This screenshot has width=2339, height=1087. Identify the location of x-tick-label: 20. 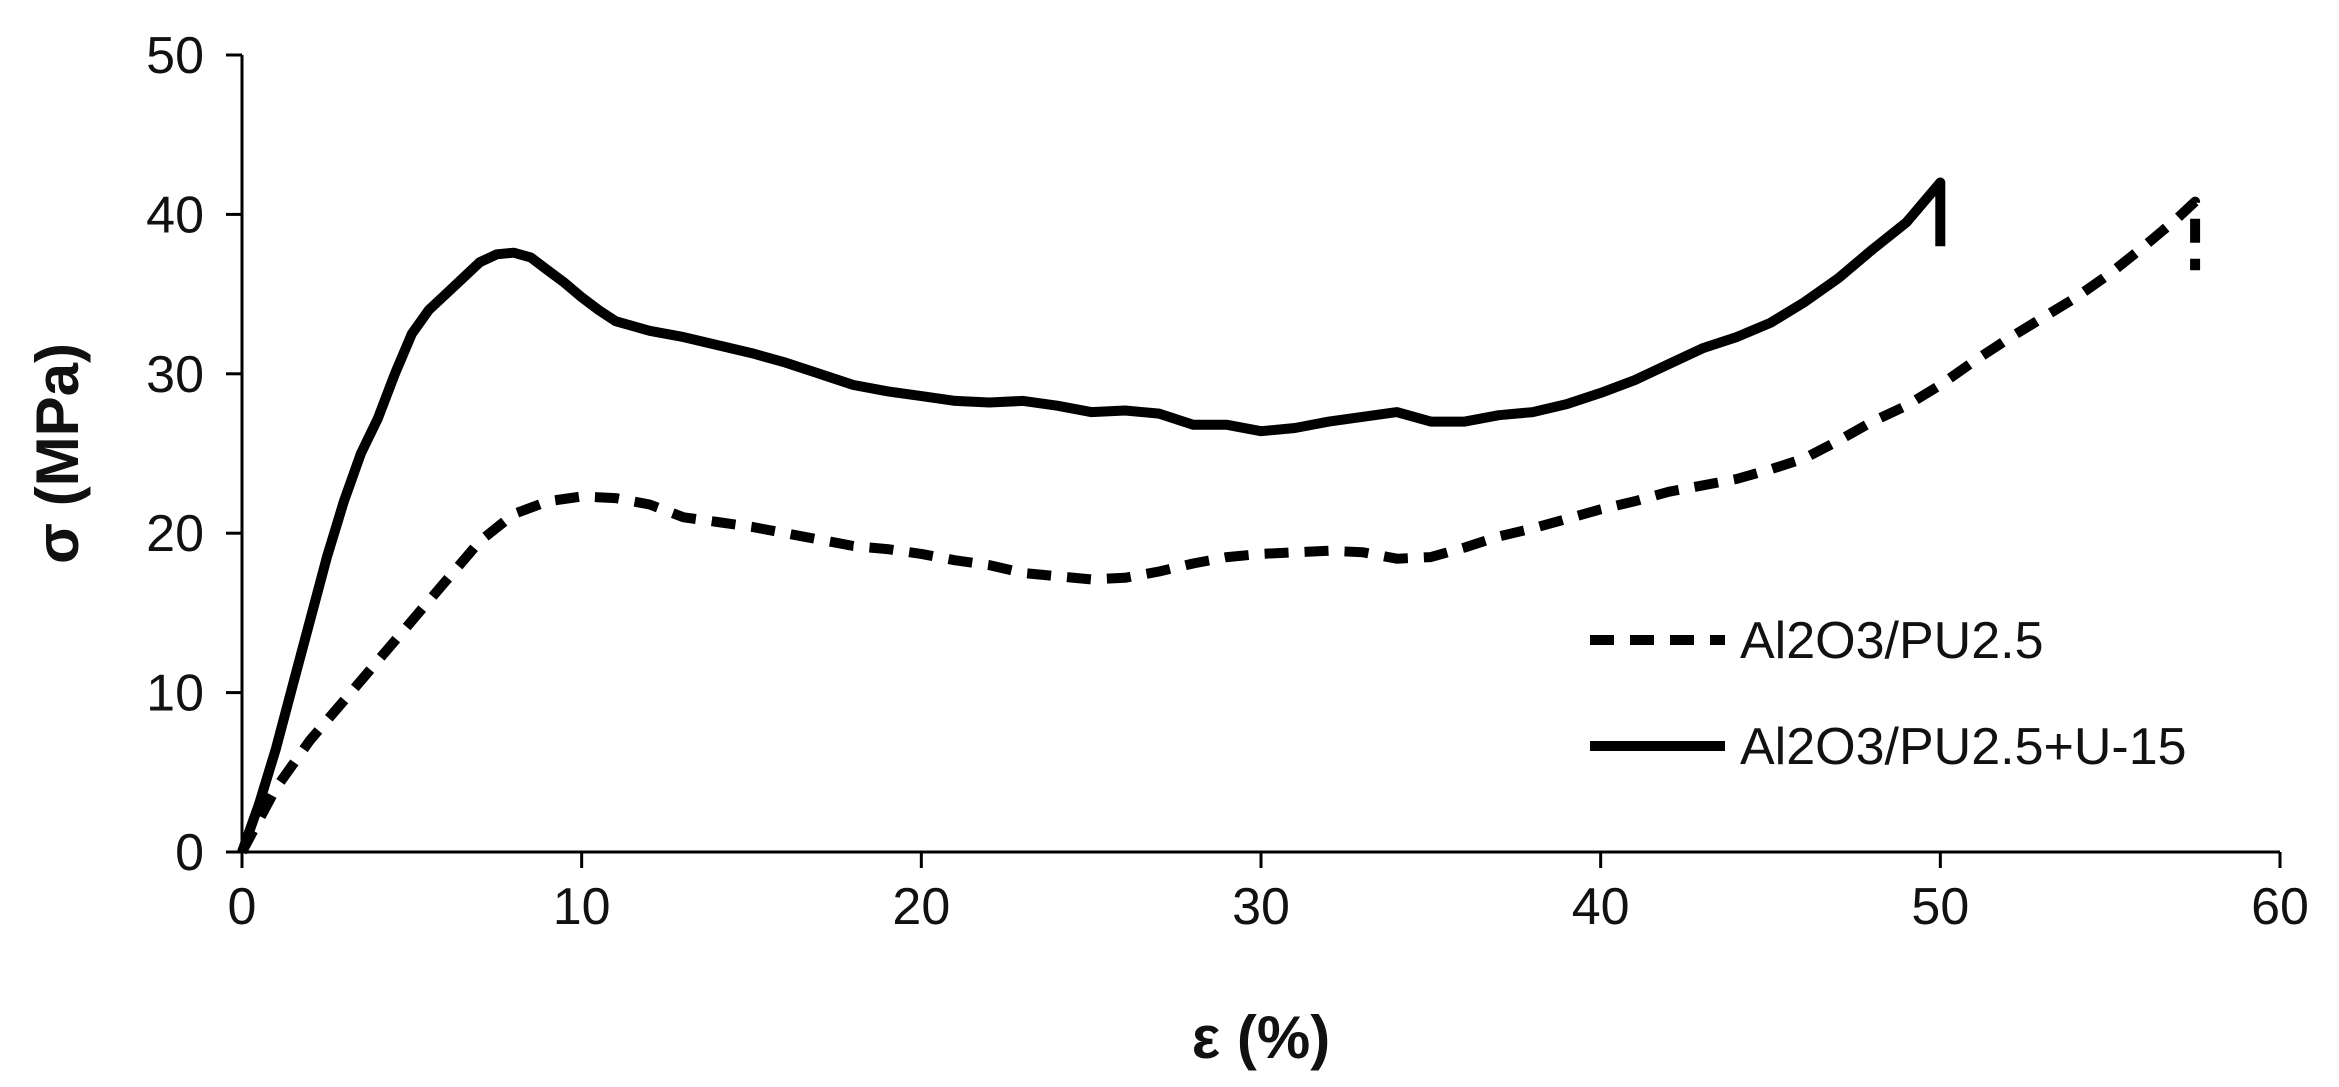
(921, 907).